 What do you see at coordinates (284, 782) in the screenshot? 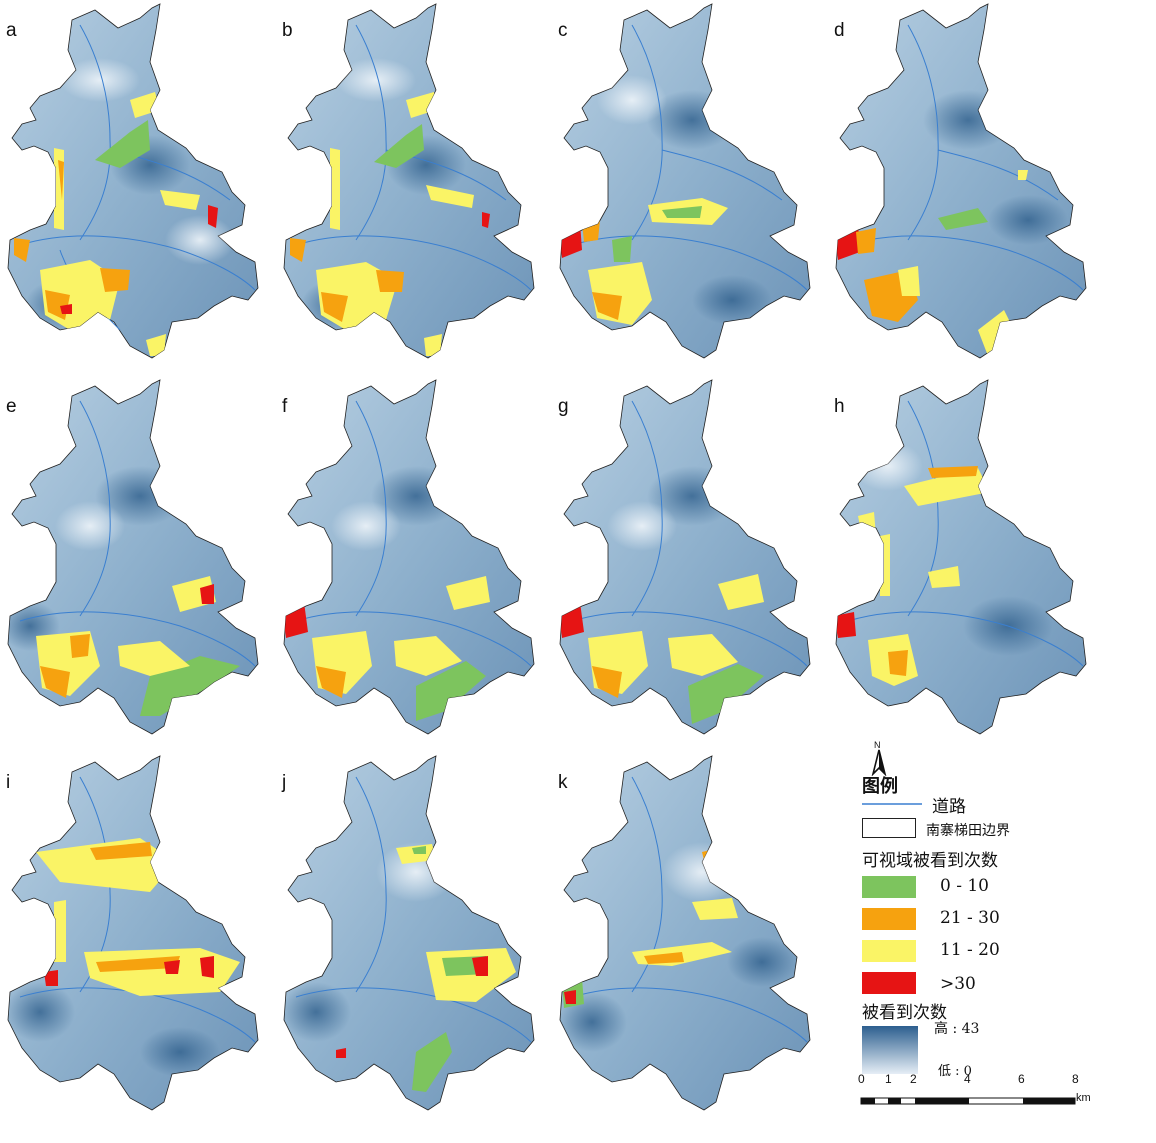
I see `panel-label: j` at bounding box center [284, 782].